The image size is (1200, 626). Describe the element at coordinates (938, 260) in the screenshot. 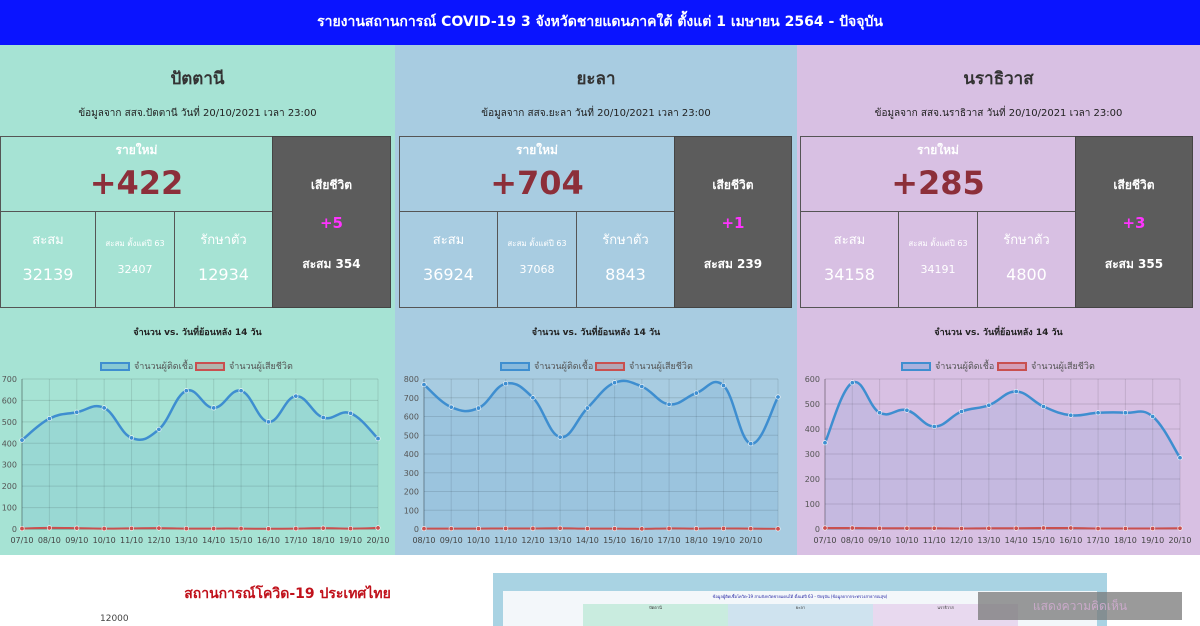

I see `cumulative-since-63-box: สะสม ตั้งแต่ปี 63 34191` at that location.